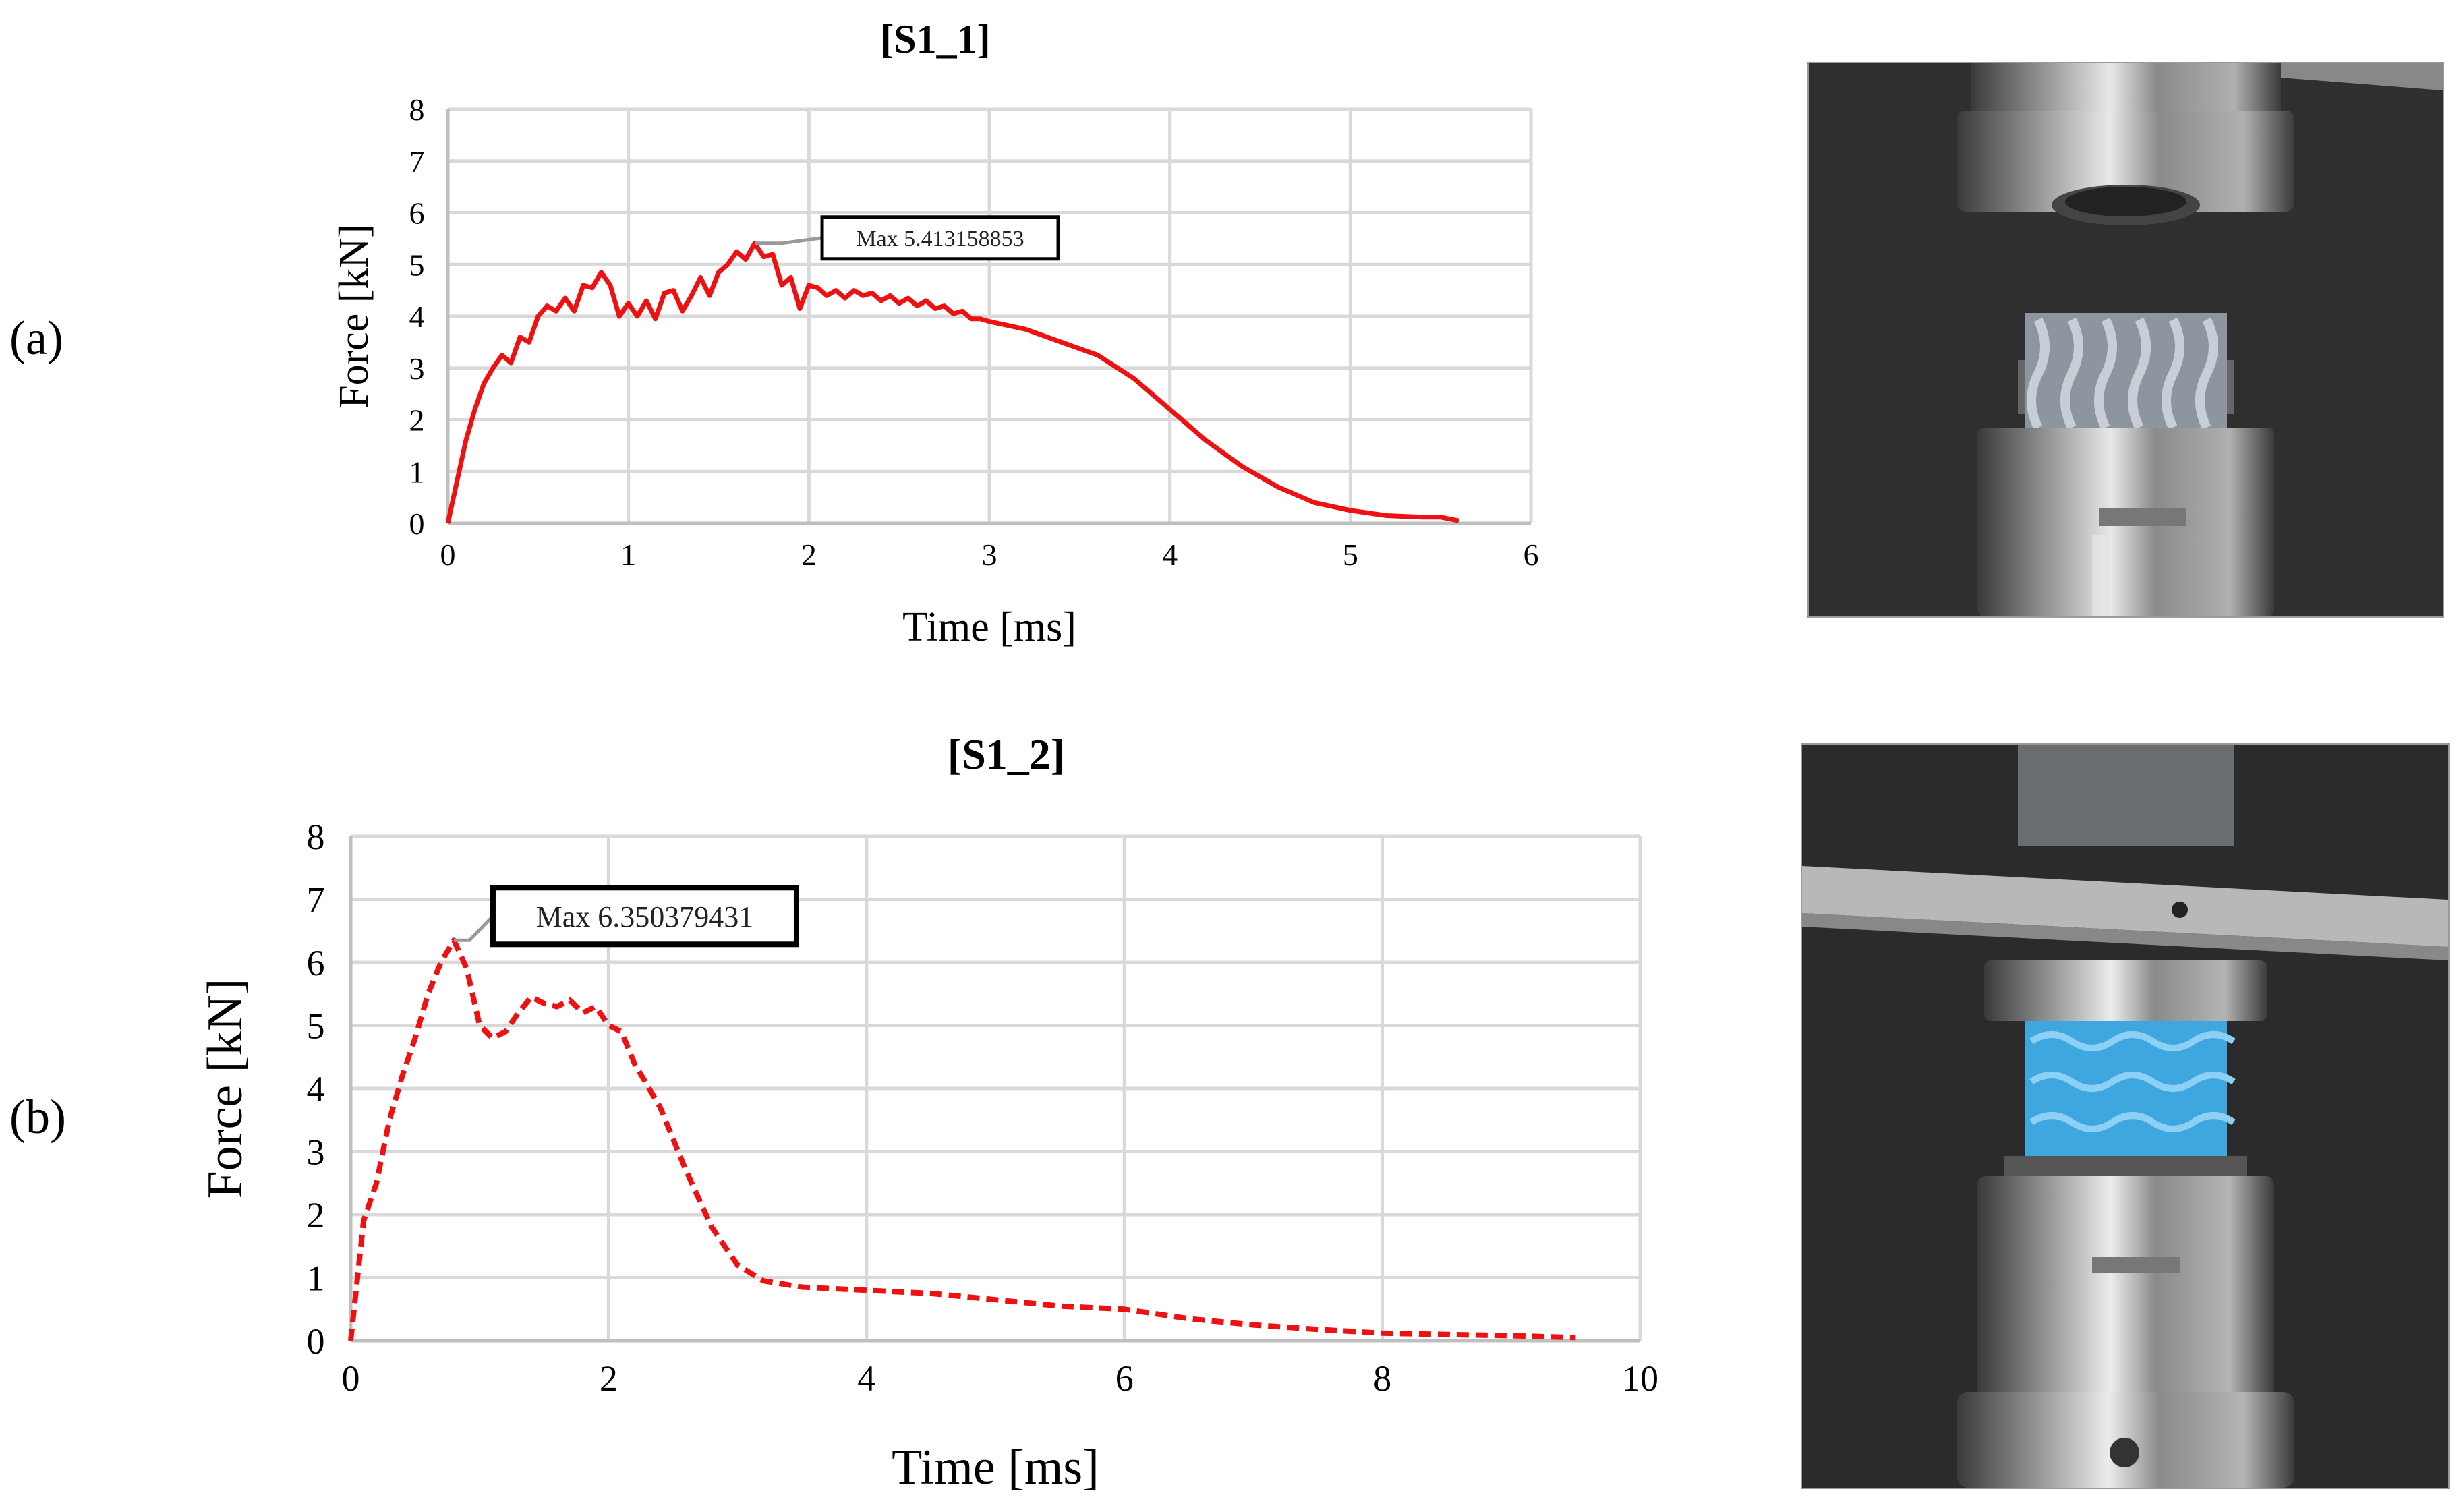 The image size is (2463, 1512). What do you see at coordinates (1006, 754) in the screenshot?
I see `chart-title: [S1_2]` at bounding box center [1006, 754].